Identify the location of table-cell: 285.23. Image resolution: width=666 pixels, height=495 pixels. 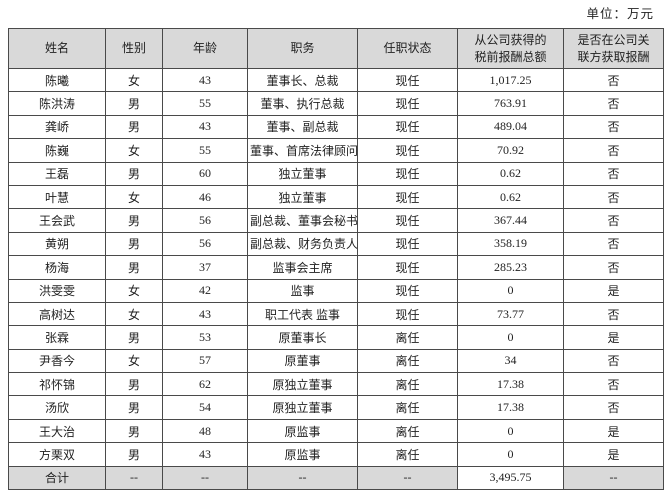
(510, 267).